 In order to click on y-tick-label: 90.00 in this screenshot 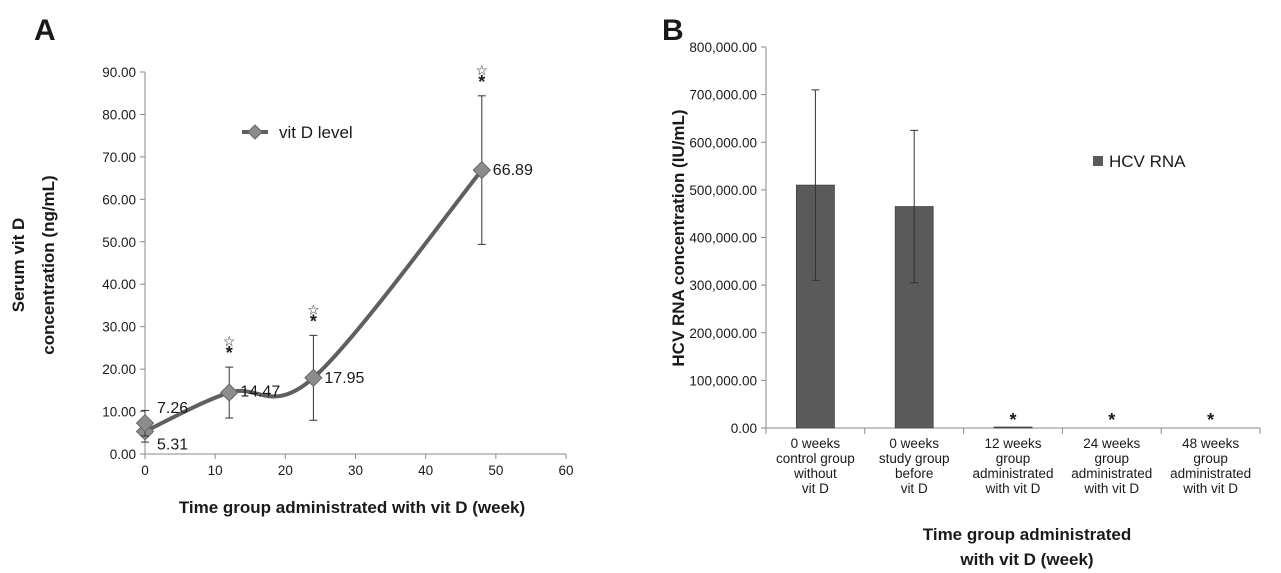, I will do `click(119, 72)`.